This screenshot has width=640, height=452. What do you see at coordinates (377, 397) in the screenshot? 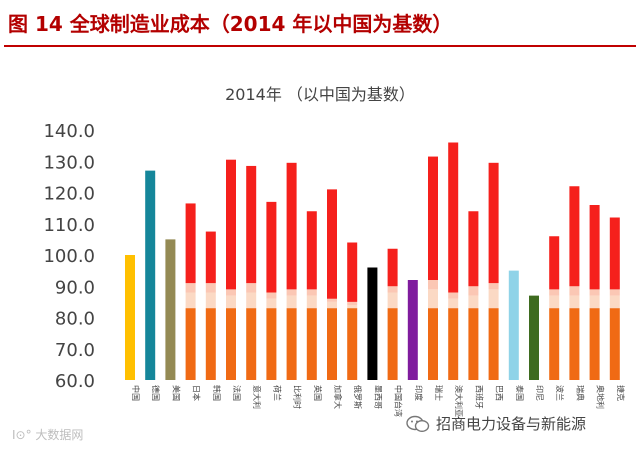
I see `x-tick-label: 墨西哥` at bounding box center [377, 397].